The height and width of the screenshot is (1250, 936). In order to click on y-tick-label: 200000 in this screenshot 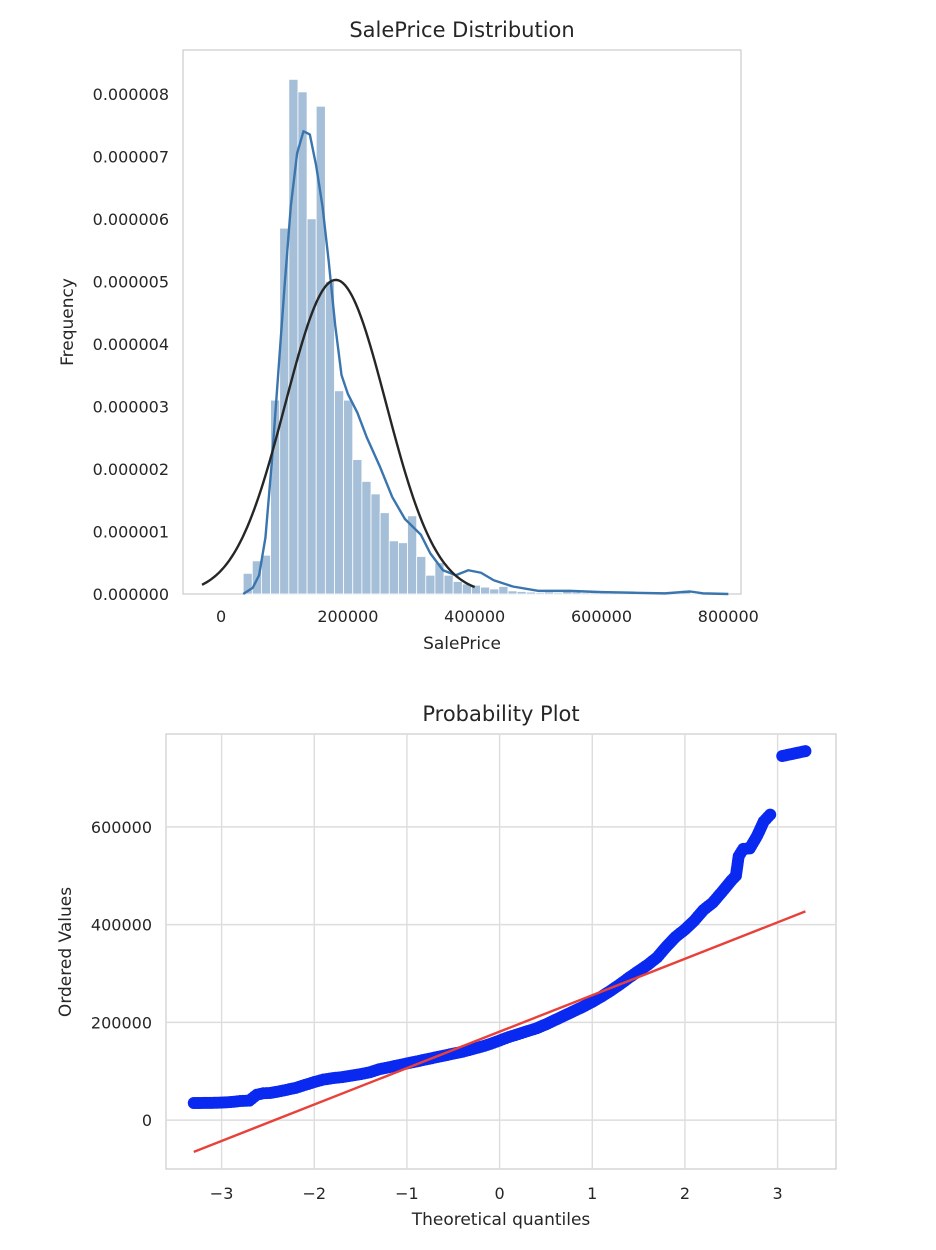, I will do `click(121, 1022)`.